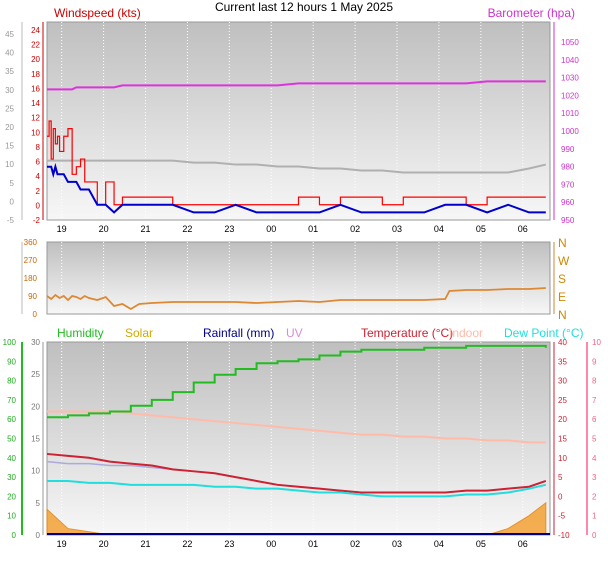 The width and height of the screenshot is (608, 561). I want to click on left-gray-tick: 20, so click(9, 127).